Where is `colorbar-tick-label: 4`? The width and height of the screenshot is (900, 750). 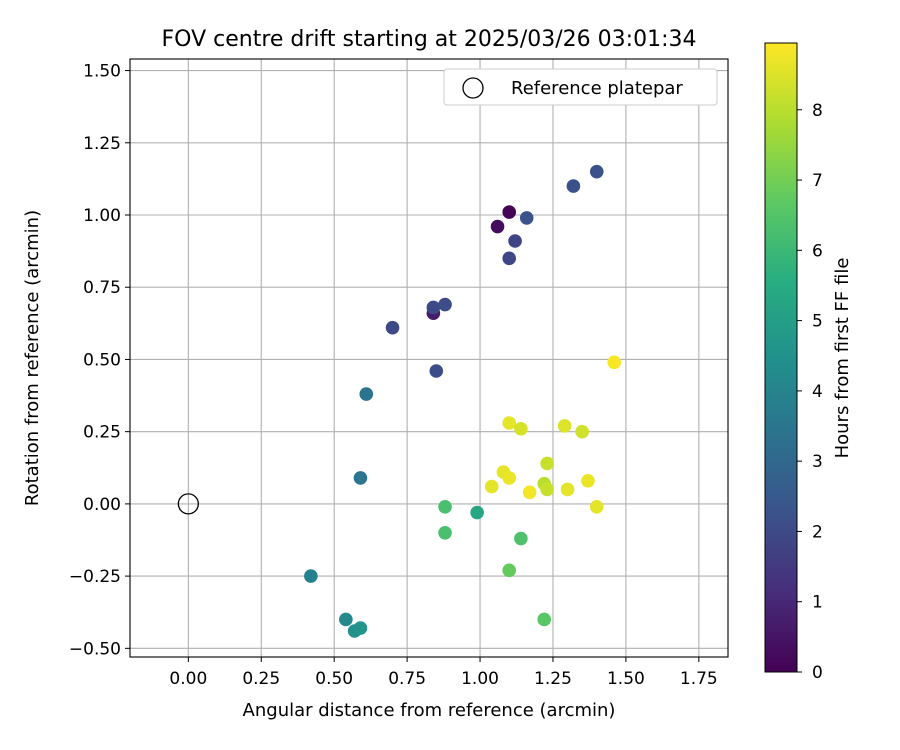
colorbar-tick-label: 4 is located at coordinates (817, 392).